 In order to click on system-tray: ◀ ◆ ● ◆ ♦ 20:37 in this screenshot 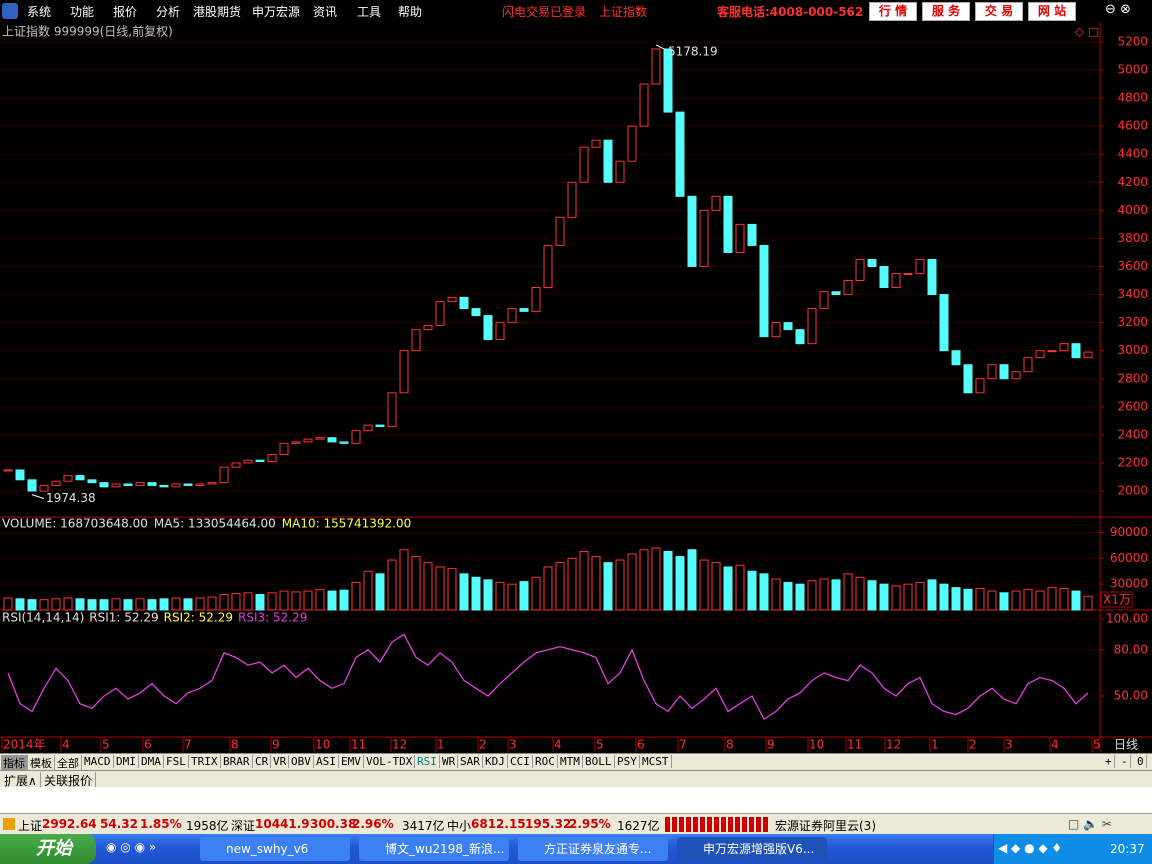, I will do `click(1072, 849)`.